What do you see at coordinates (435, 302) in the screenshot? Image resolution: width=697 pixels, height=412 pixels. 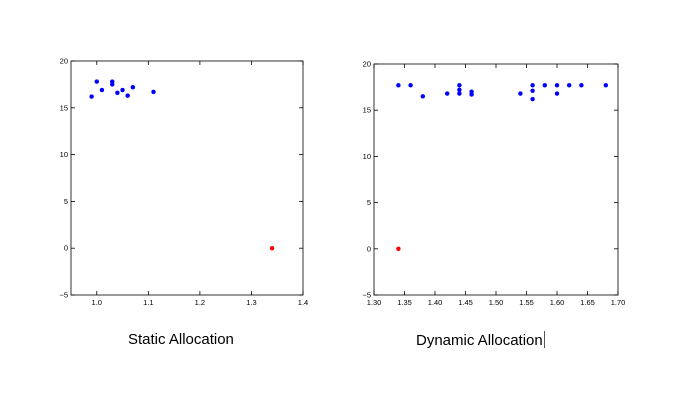 I see `x-tick-label: 1.40` at bounding box center [435, 302].